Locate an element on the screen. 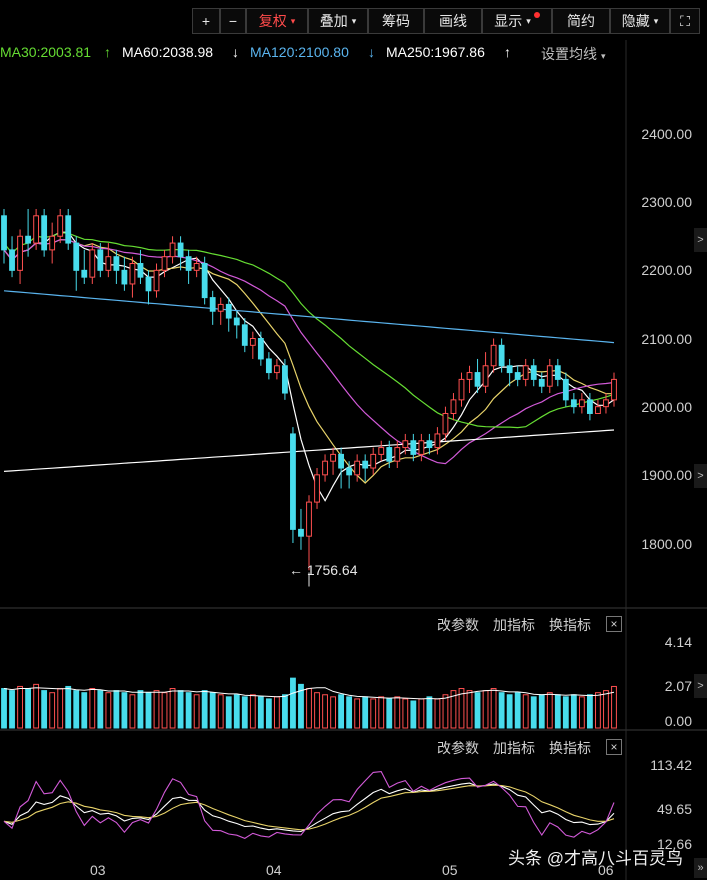 This screenshot has height=880, width=707. indicator-j-line is located at coordinates (309, 805).